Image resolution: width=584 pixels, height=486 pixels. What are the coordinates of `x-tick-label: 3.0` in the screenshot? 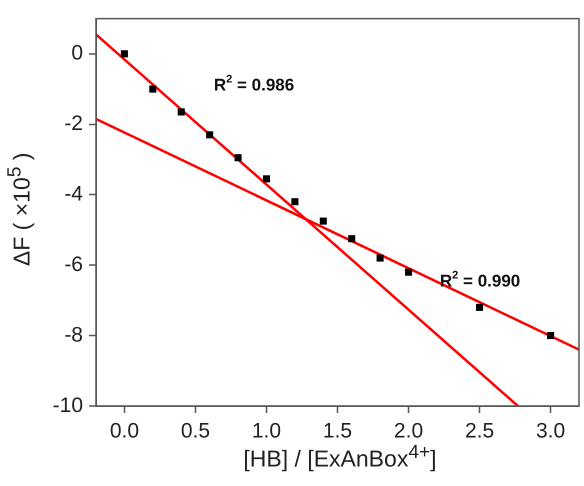 It's located at (551, 430).